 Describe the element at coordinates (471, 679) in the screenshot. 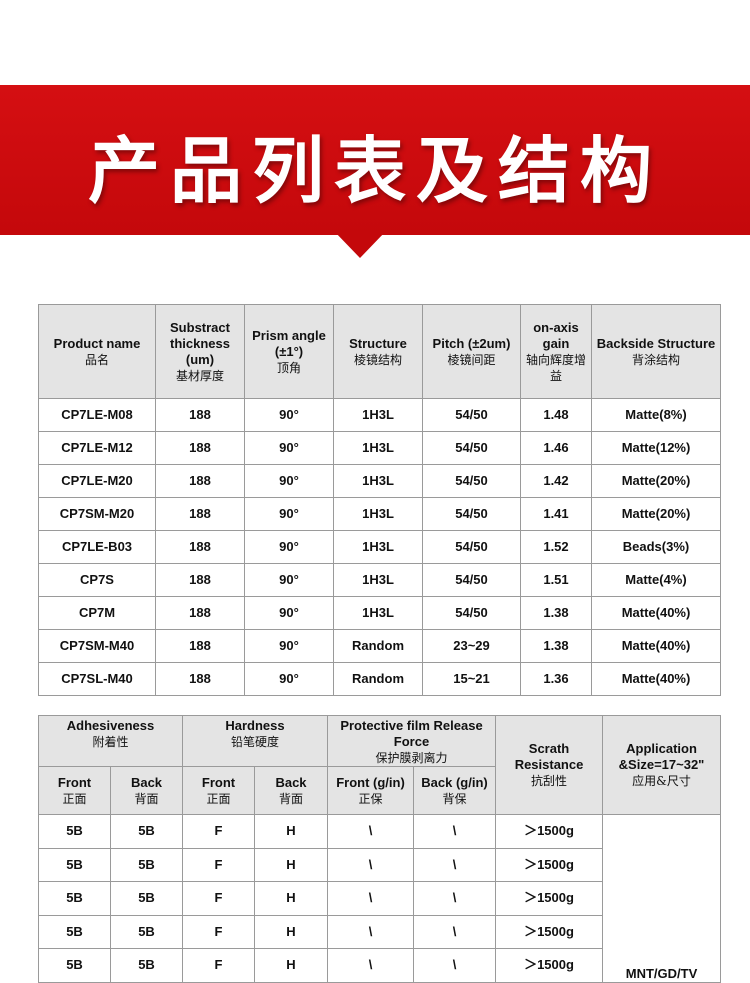

I see `table-cell: 15~21` at that location.